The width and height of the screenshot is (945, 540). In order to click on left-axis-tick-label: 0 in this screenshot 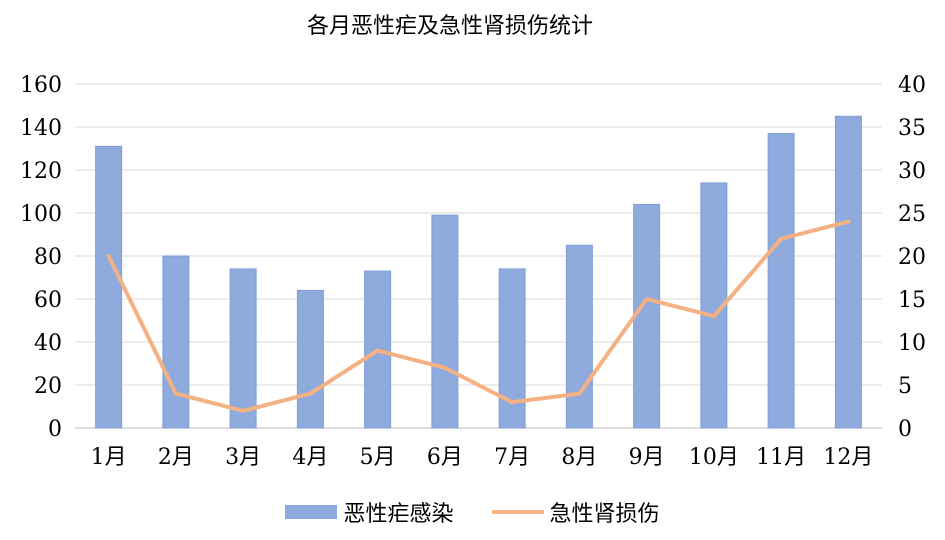, I will do `click(55, 429)`.